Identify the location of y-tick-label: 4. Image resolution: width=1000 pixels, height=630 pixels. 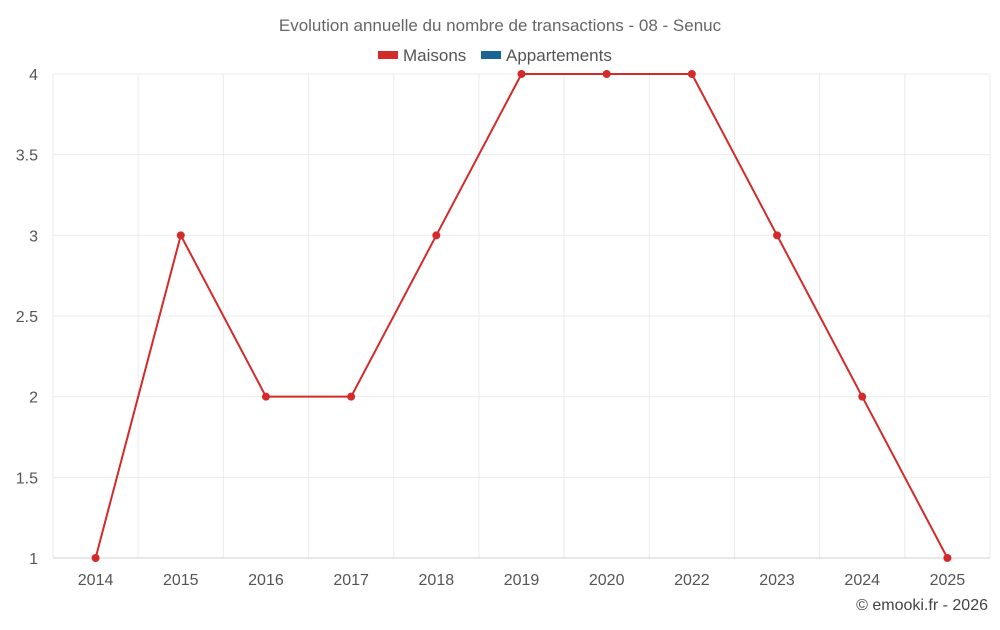
(33, 75).